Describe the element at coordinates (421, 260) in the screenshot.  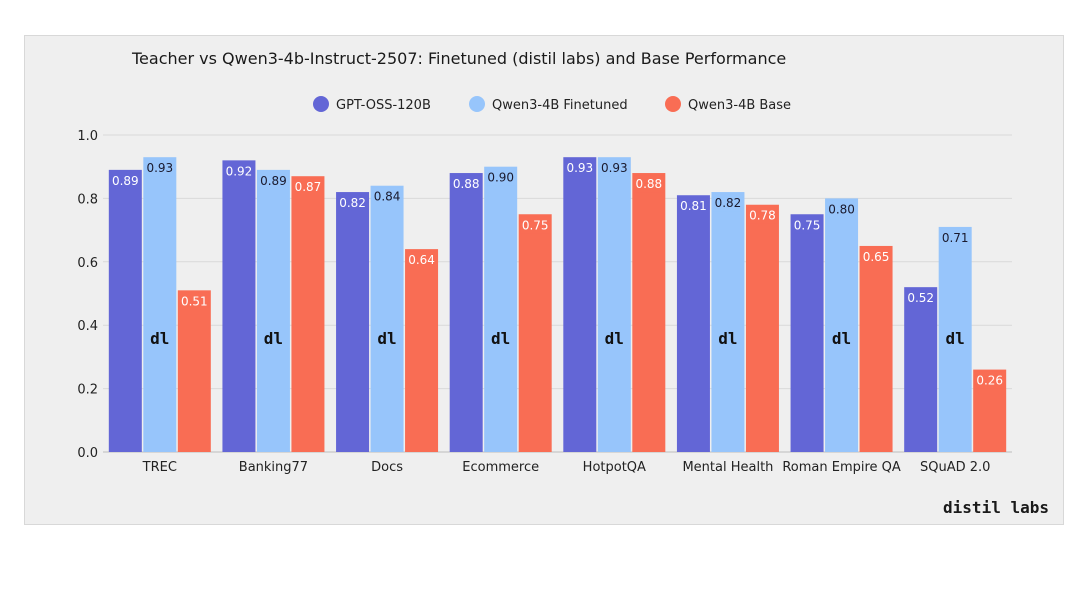
I see `data-label: 0.64` at that location.